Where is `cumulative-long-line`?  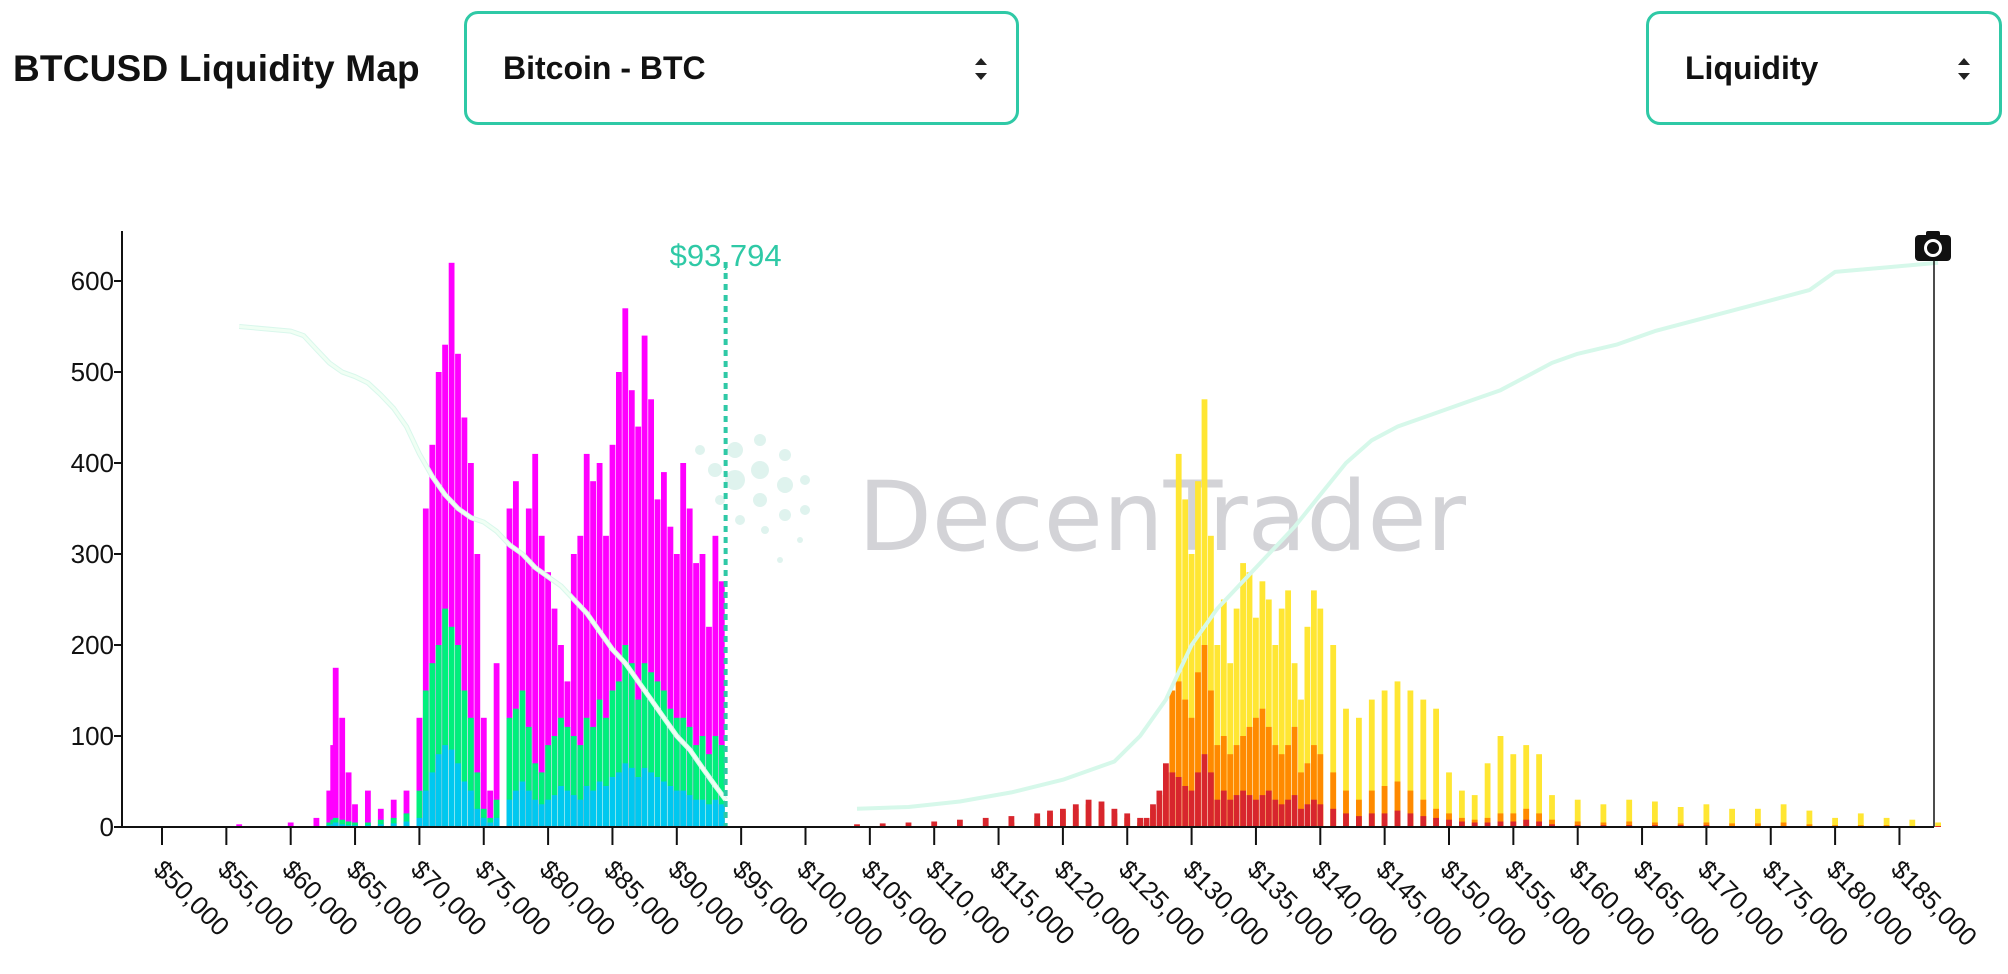
cumulative-long-line is located at coordinates (483, 563).